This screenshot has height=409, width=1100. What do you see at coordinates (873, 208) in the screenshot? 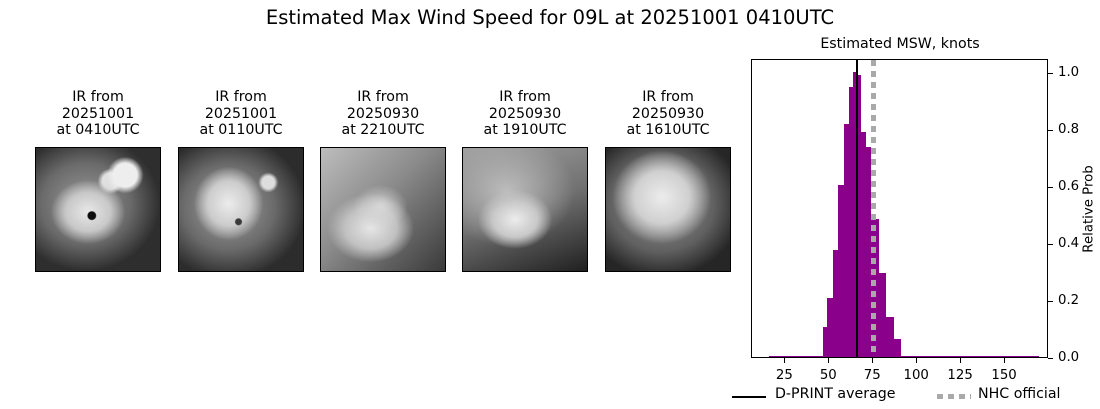
I see `nhc-official-line` at bounding box center [873, 208].